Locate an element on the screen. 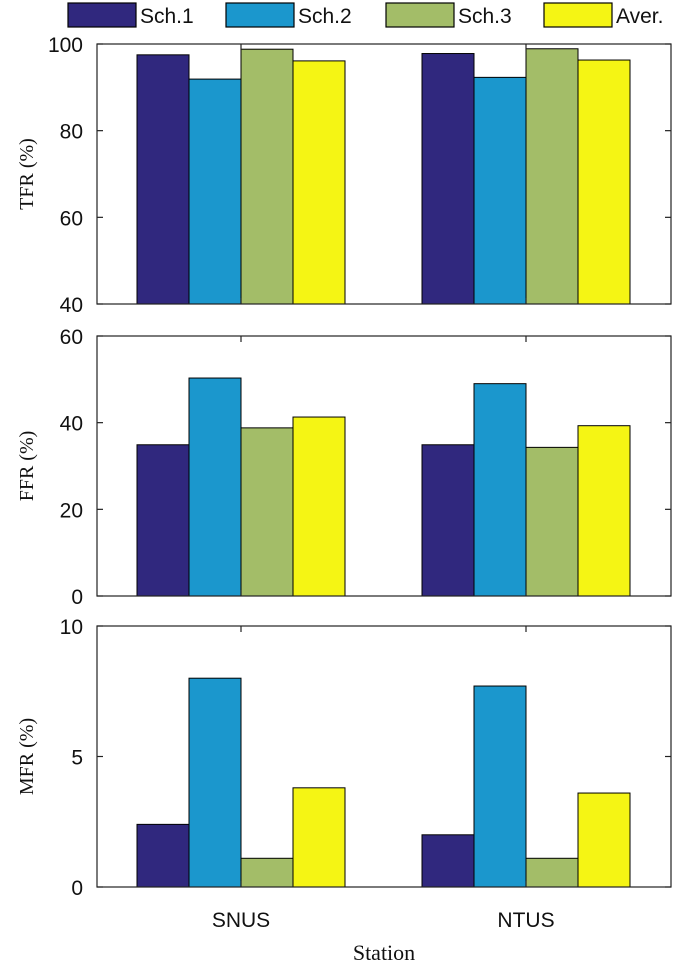 This screenshot has height=966, width=685. y-axis-label: MFR (%) is located at coordinates (27, 756).